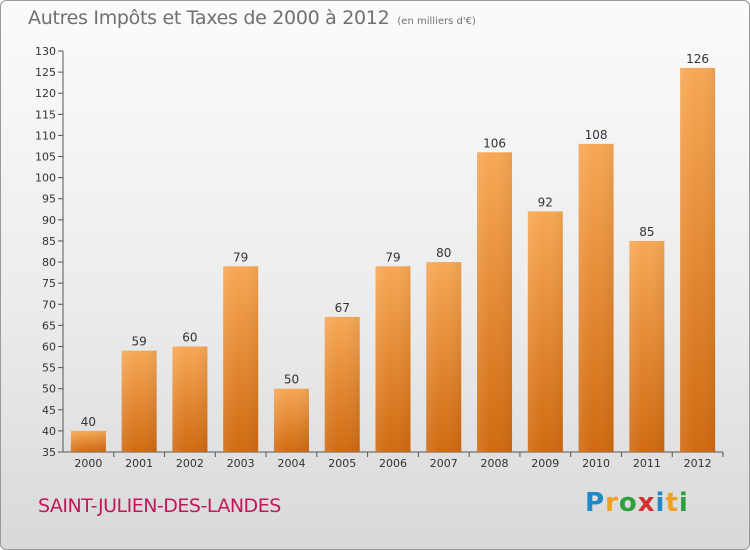 The image size is (750, 550). I want to click on y-tick-label: 110, so click(45, 135).